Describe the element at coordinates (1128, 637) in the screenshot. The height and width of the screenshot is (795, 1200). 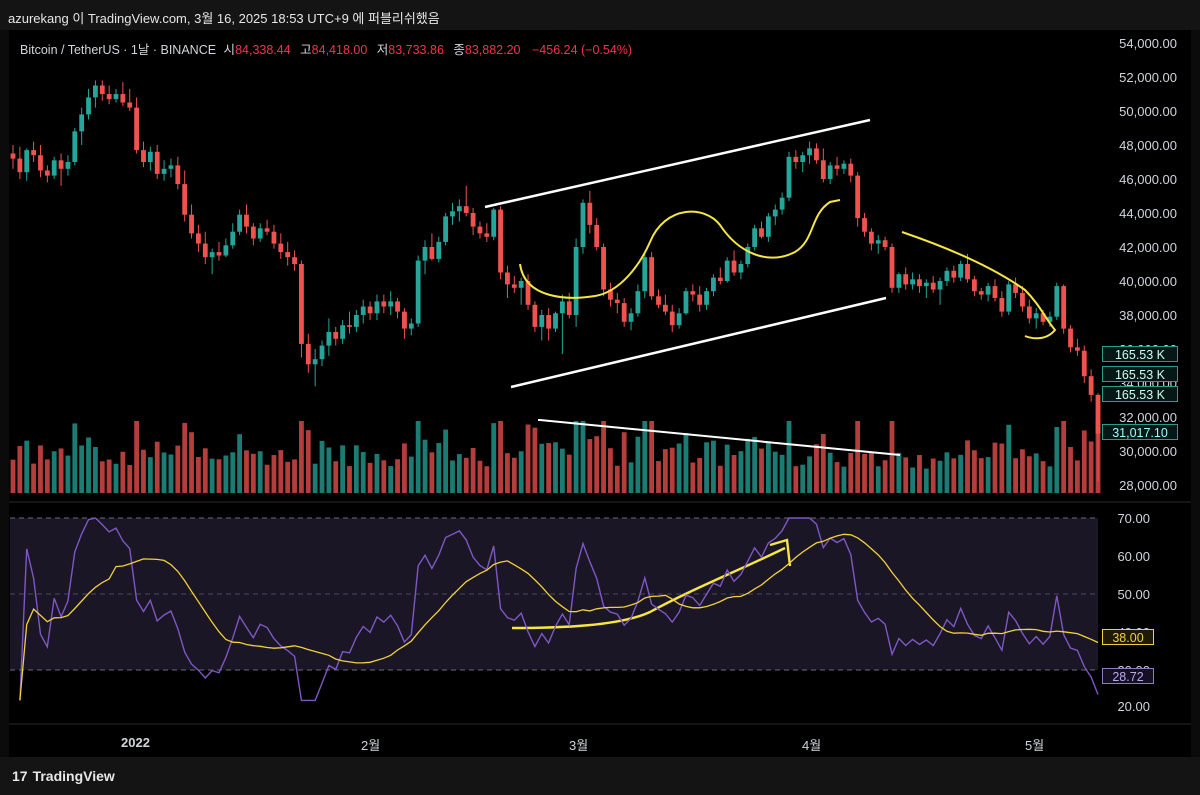
I see `rsi-ma-tag: 38.00` at that location.